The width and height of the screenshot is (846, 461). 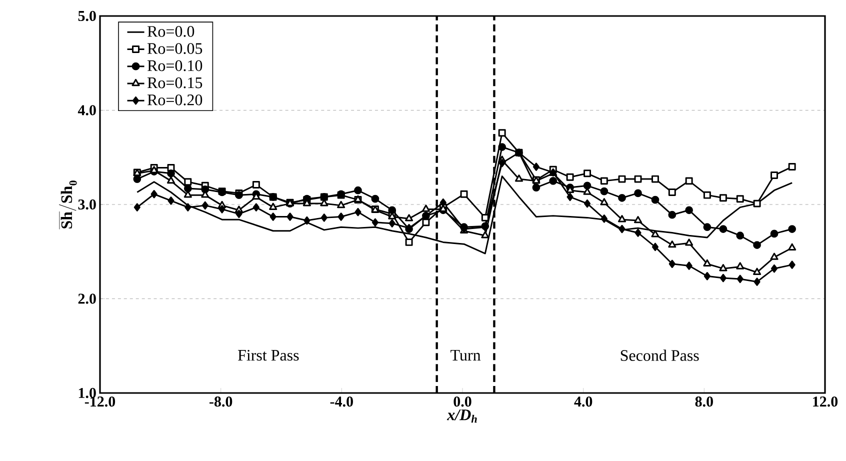 I want to click on x-tick-label: 8.0, so click(x=704, y=401).